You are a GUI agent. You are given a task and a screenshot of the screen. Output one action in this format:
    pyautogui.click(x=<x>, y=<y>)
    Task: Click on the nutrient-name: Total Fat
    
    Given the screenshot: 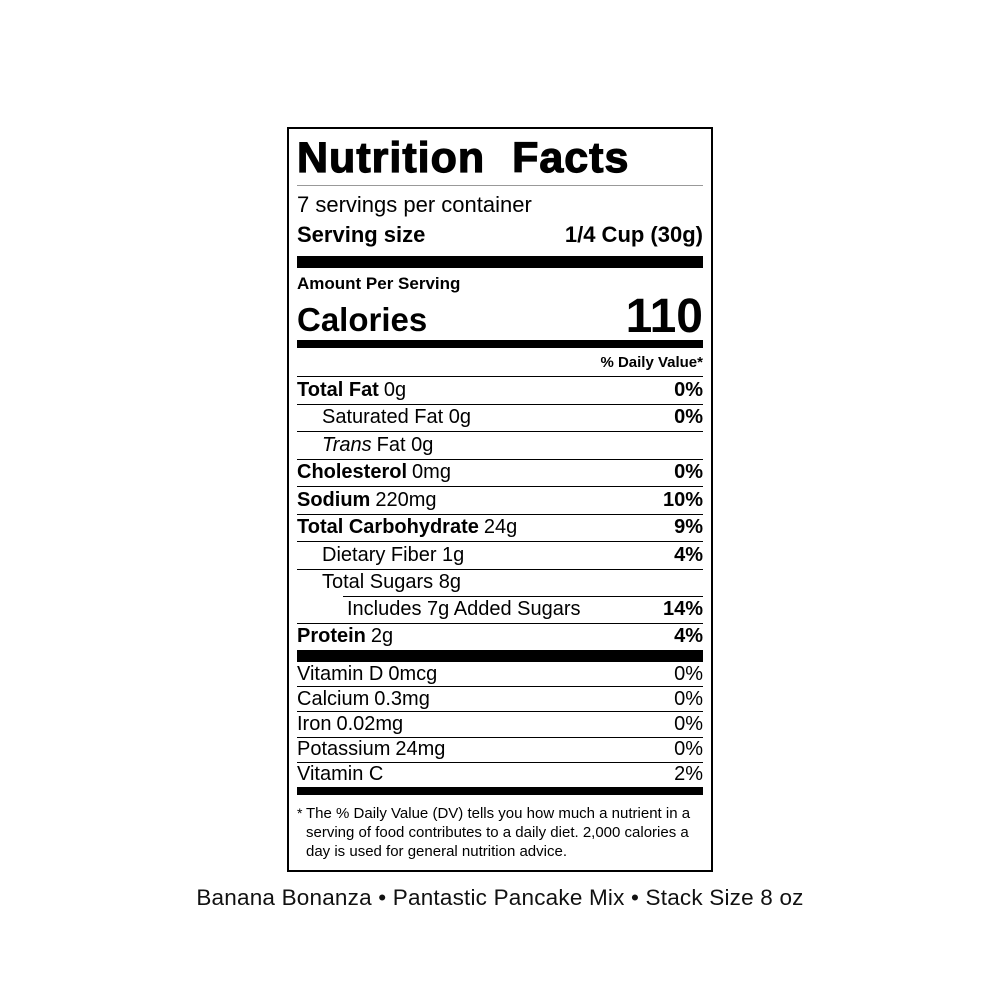 What is the action you would take?
    pyautogui.click(x=338, y=389)
    